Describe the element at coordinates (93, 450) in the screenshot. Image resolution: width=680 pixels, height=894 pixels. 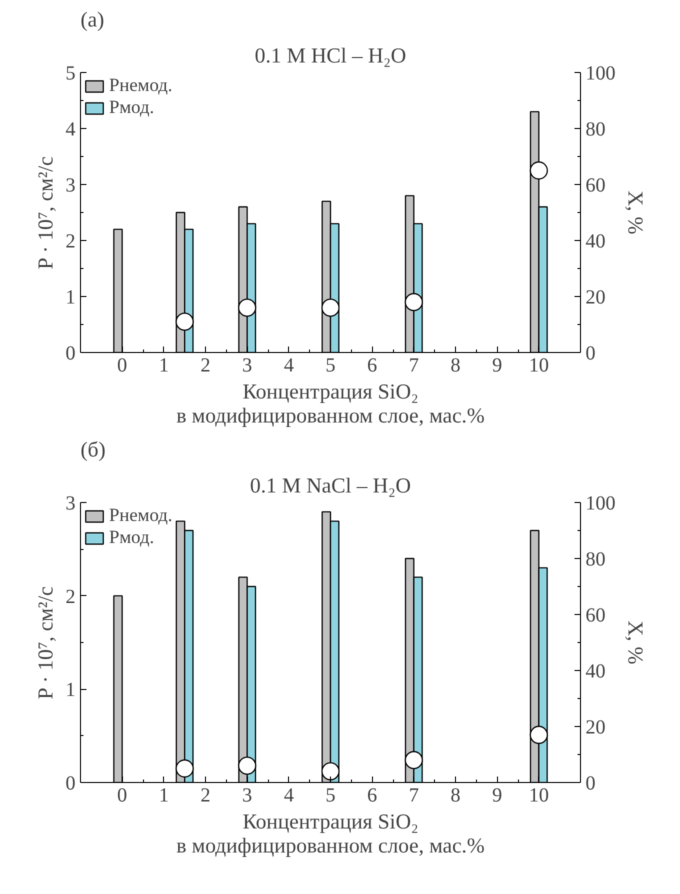
I see `text: (б)` at that location.